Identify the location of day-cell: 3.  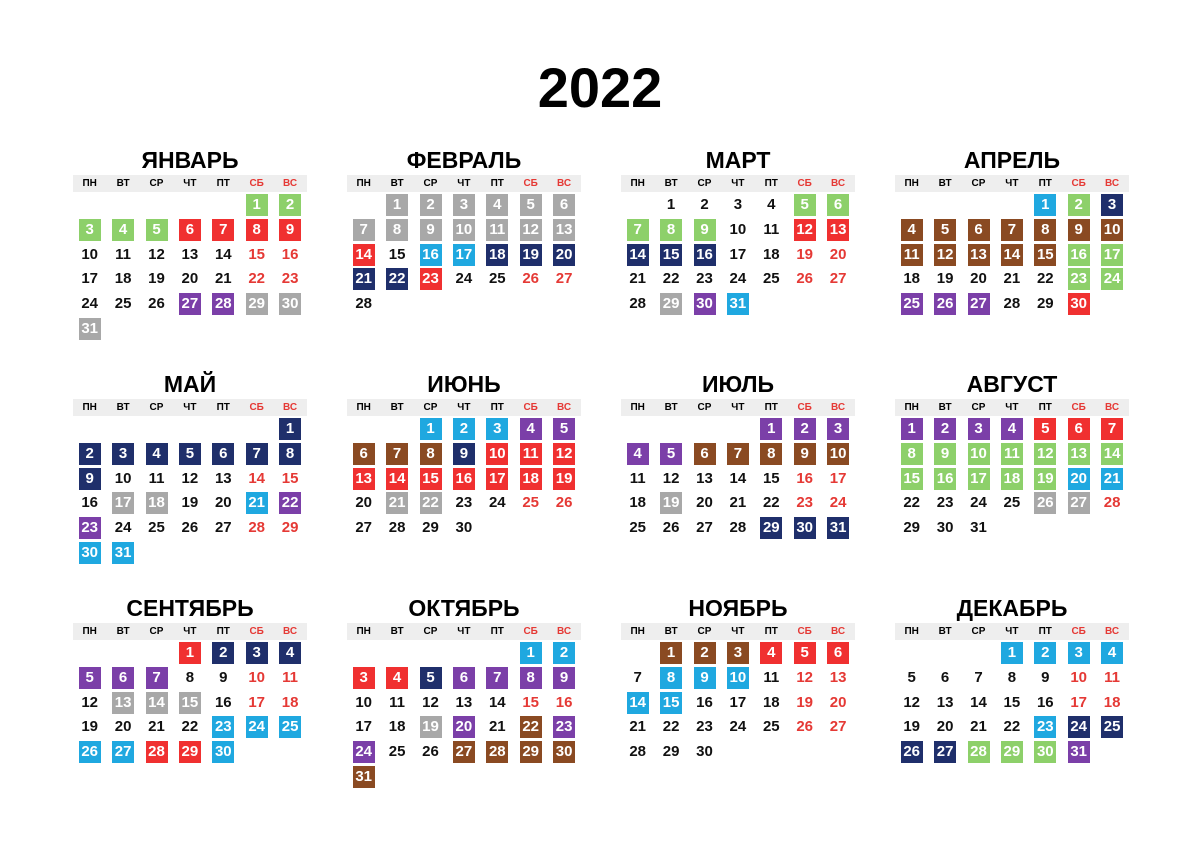
(89, 229).